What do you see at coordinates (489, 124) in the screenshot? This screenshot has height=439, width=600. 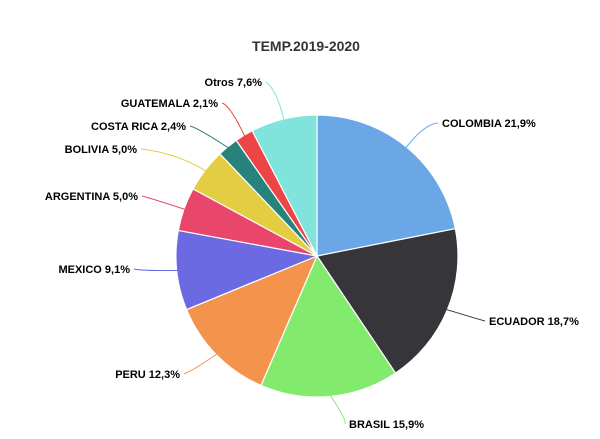 I see `slice-label-colombia: COLOMBIA 21,9%` at bounding box center [489, 124].